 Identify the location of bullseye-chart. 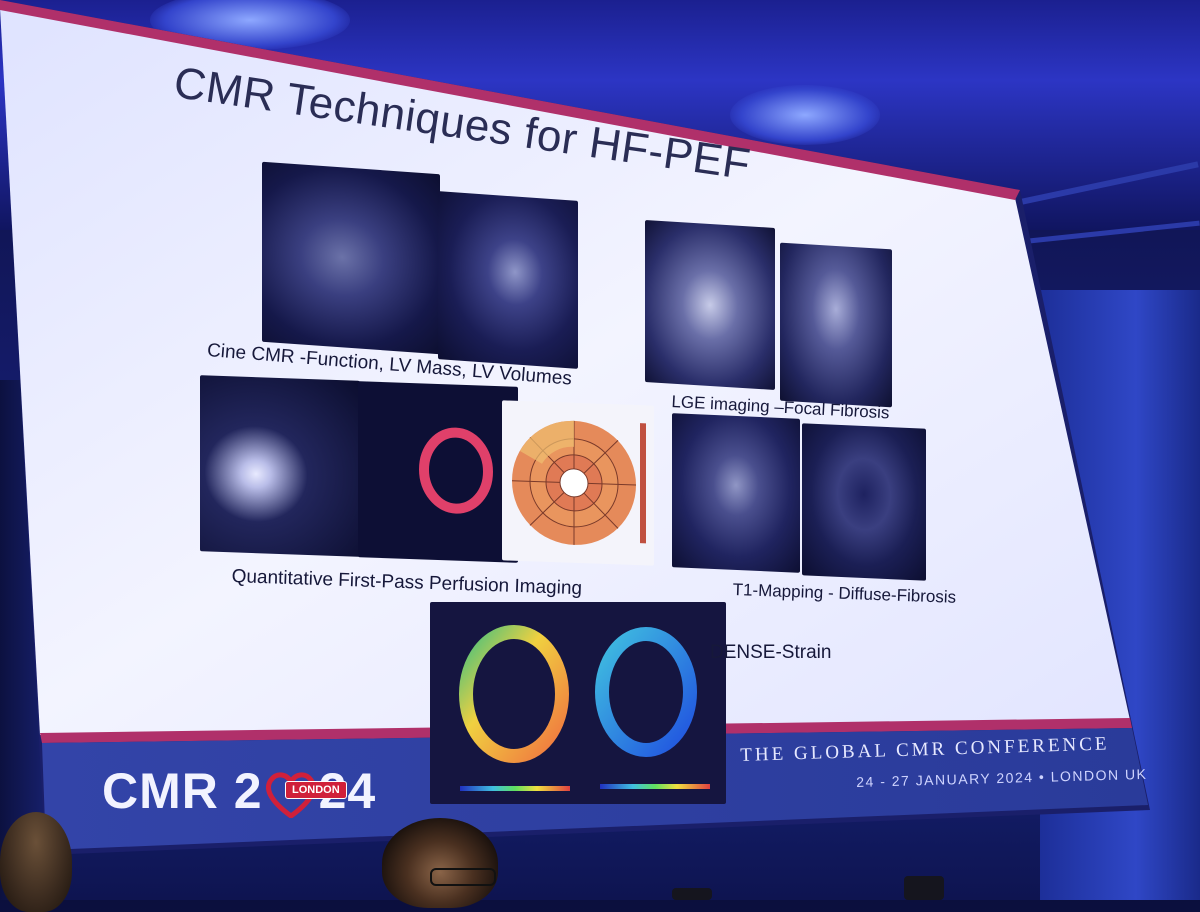
(579, 482).